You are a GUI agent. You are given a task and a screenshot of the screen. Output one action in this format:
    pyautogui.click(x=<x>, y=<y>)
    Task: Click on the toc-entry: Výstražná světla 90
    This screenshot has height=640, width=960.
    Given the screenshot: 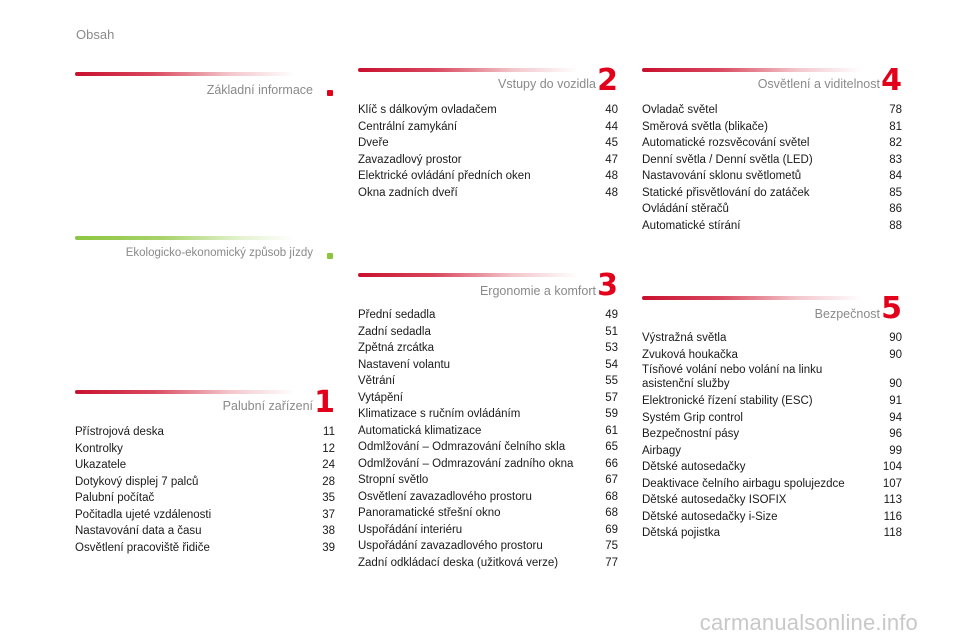 What is the action you would take?
    pyautogui.click(x=772, y=338)
    